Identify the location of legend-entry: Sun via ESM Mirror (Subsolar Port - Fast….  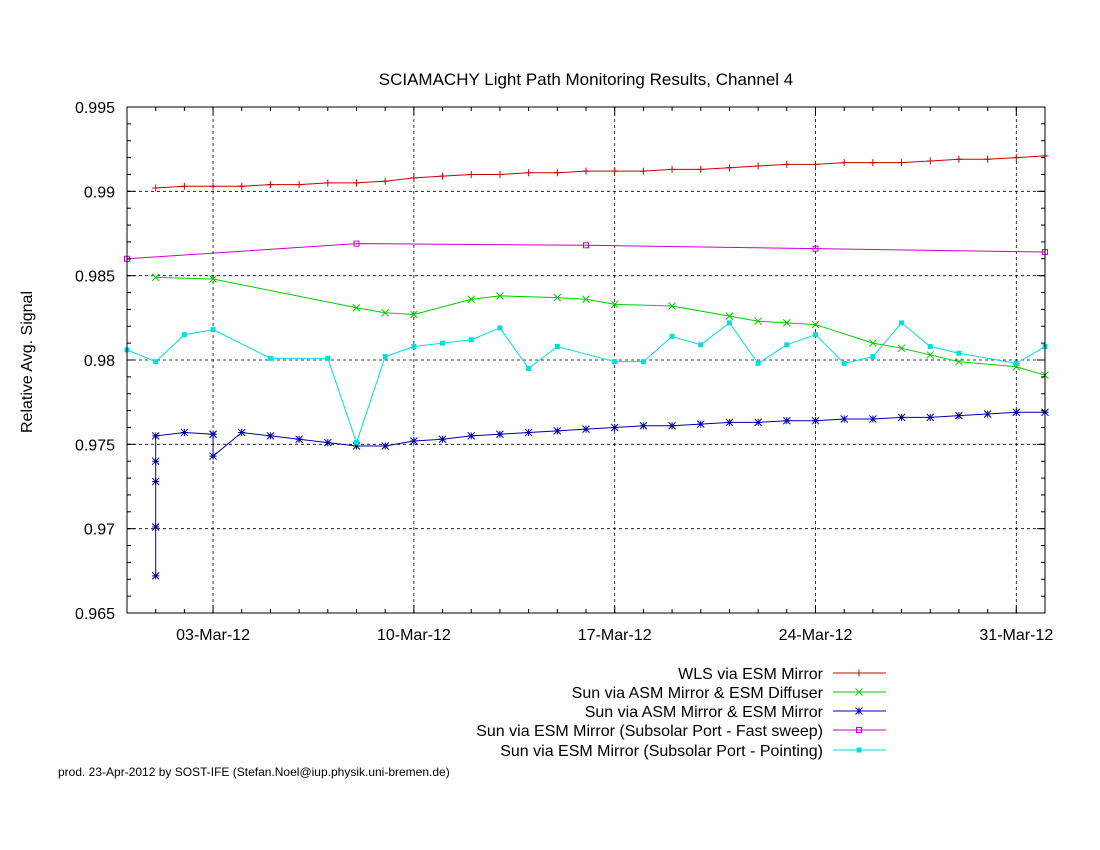
(681, 731).